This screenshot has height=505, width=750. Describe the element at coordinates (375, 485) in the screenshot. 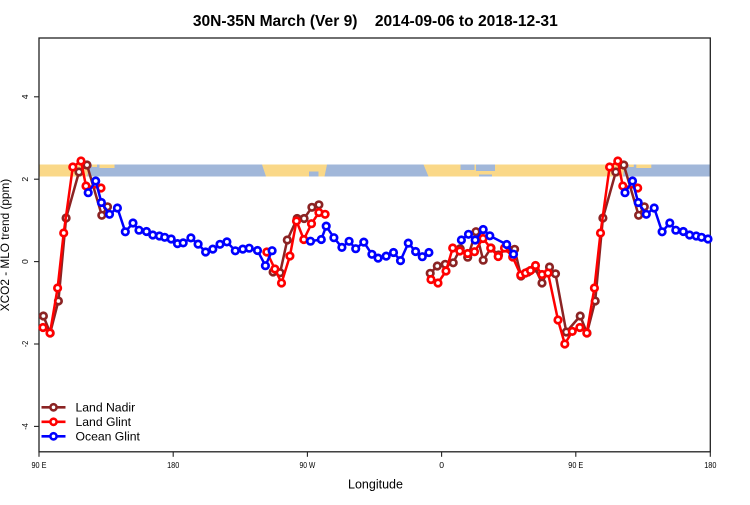

I see `svg-text: Longitude` at that location.